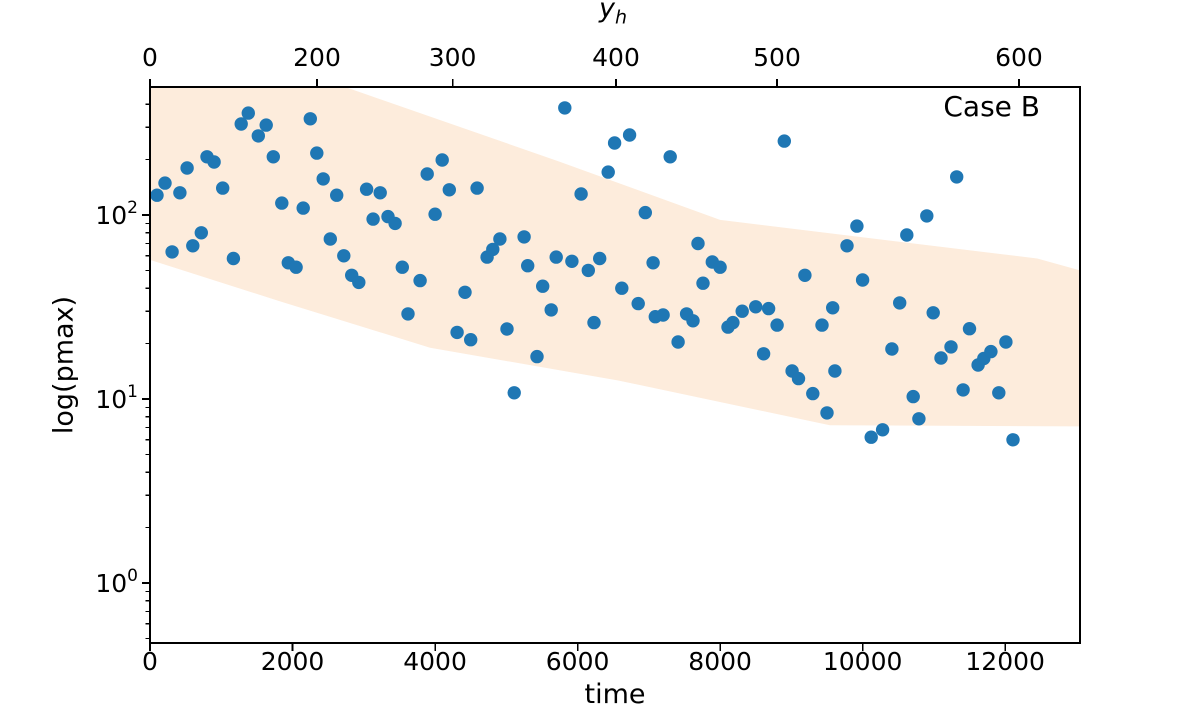 The height and width of the screenshot is (720, 1200). I want to click on y-tick-label: 10⁰, so click(116, 582).